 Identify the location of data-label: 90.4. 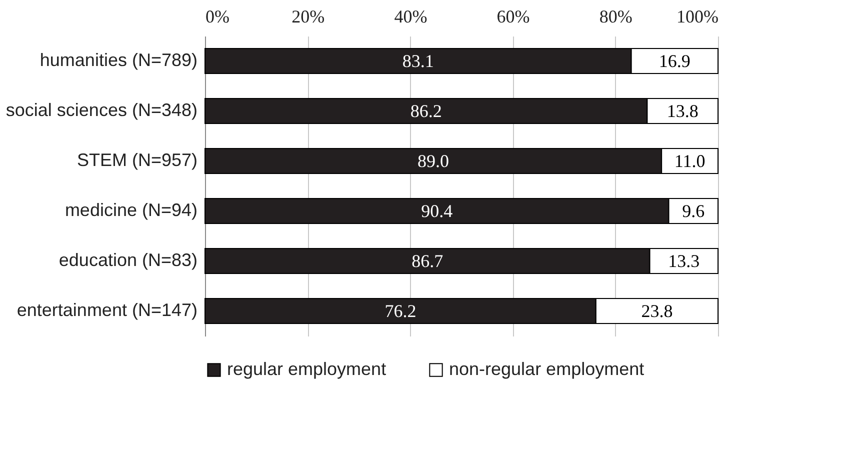
(437, 211).